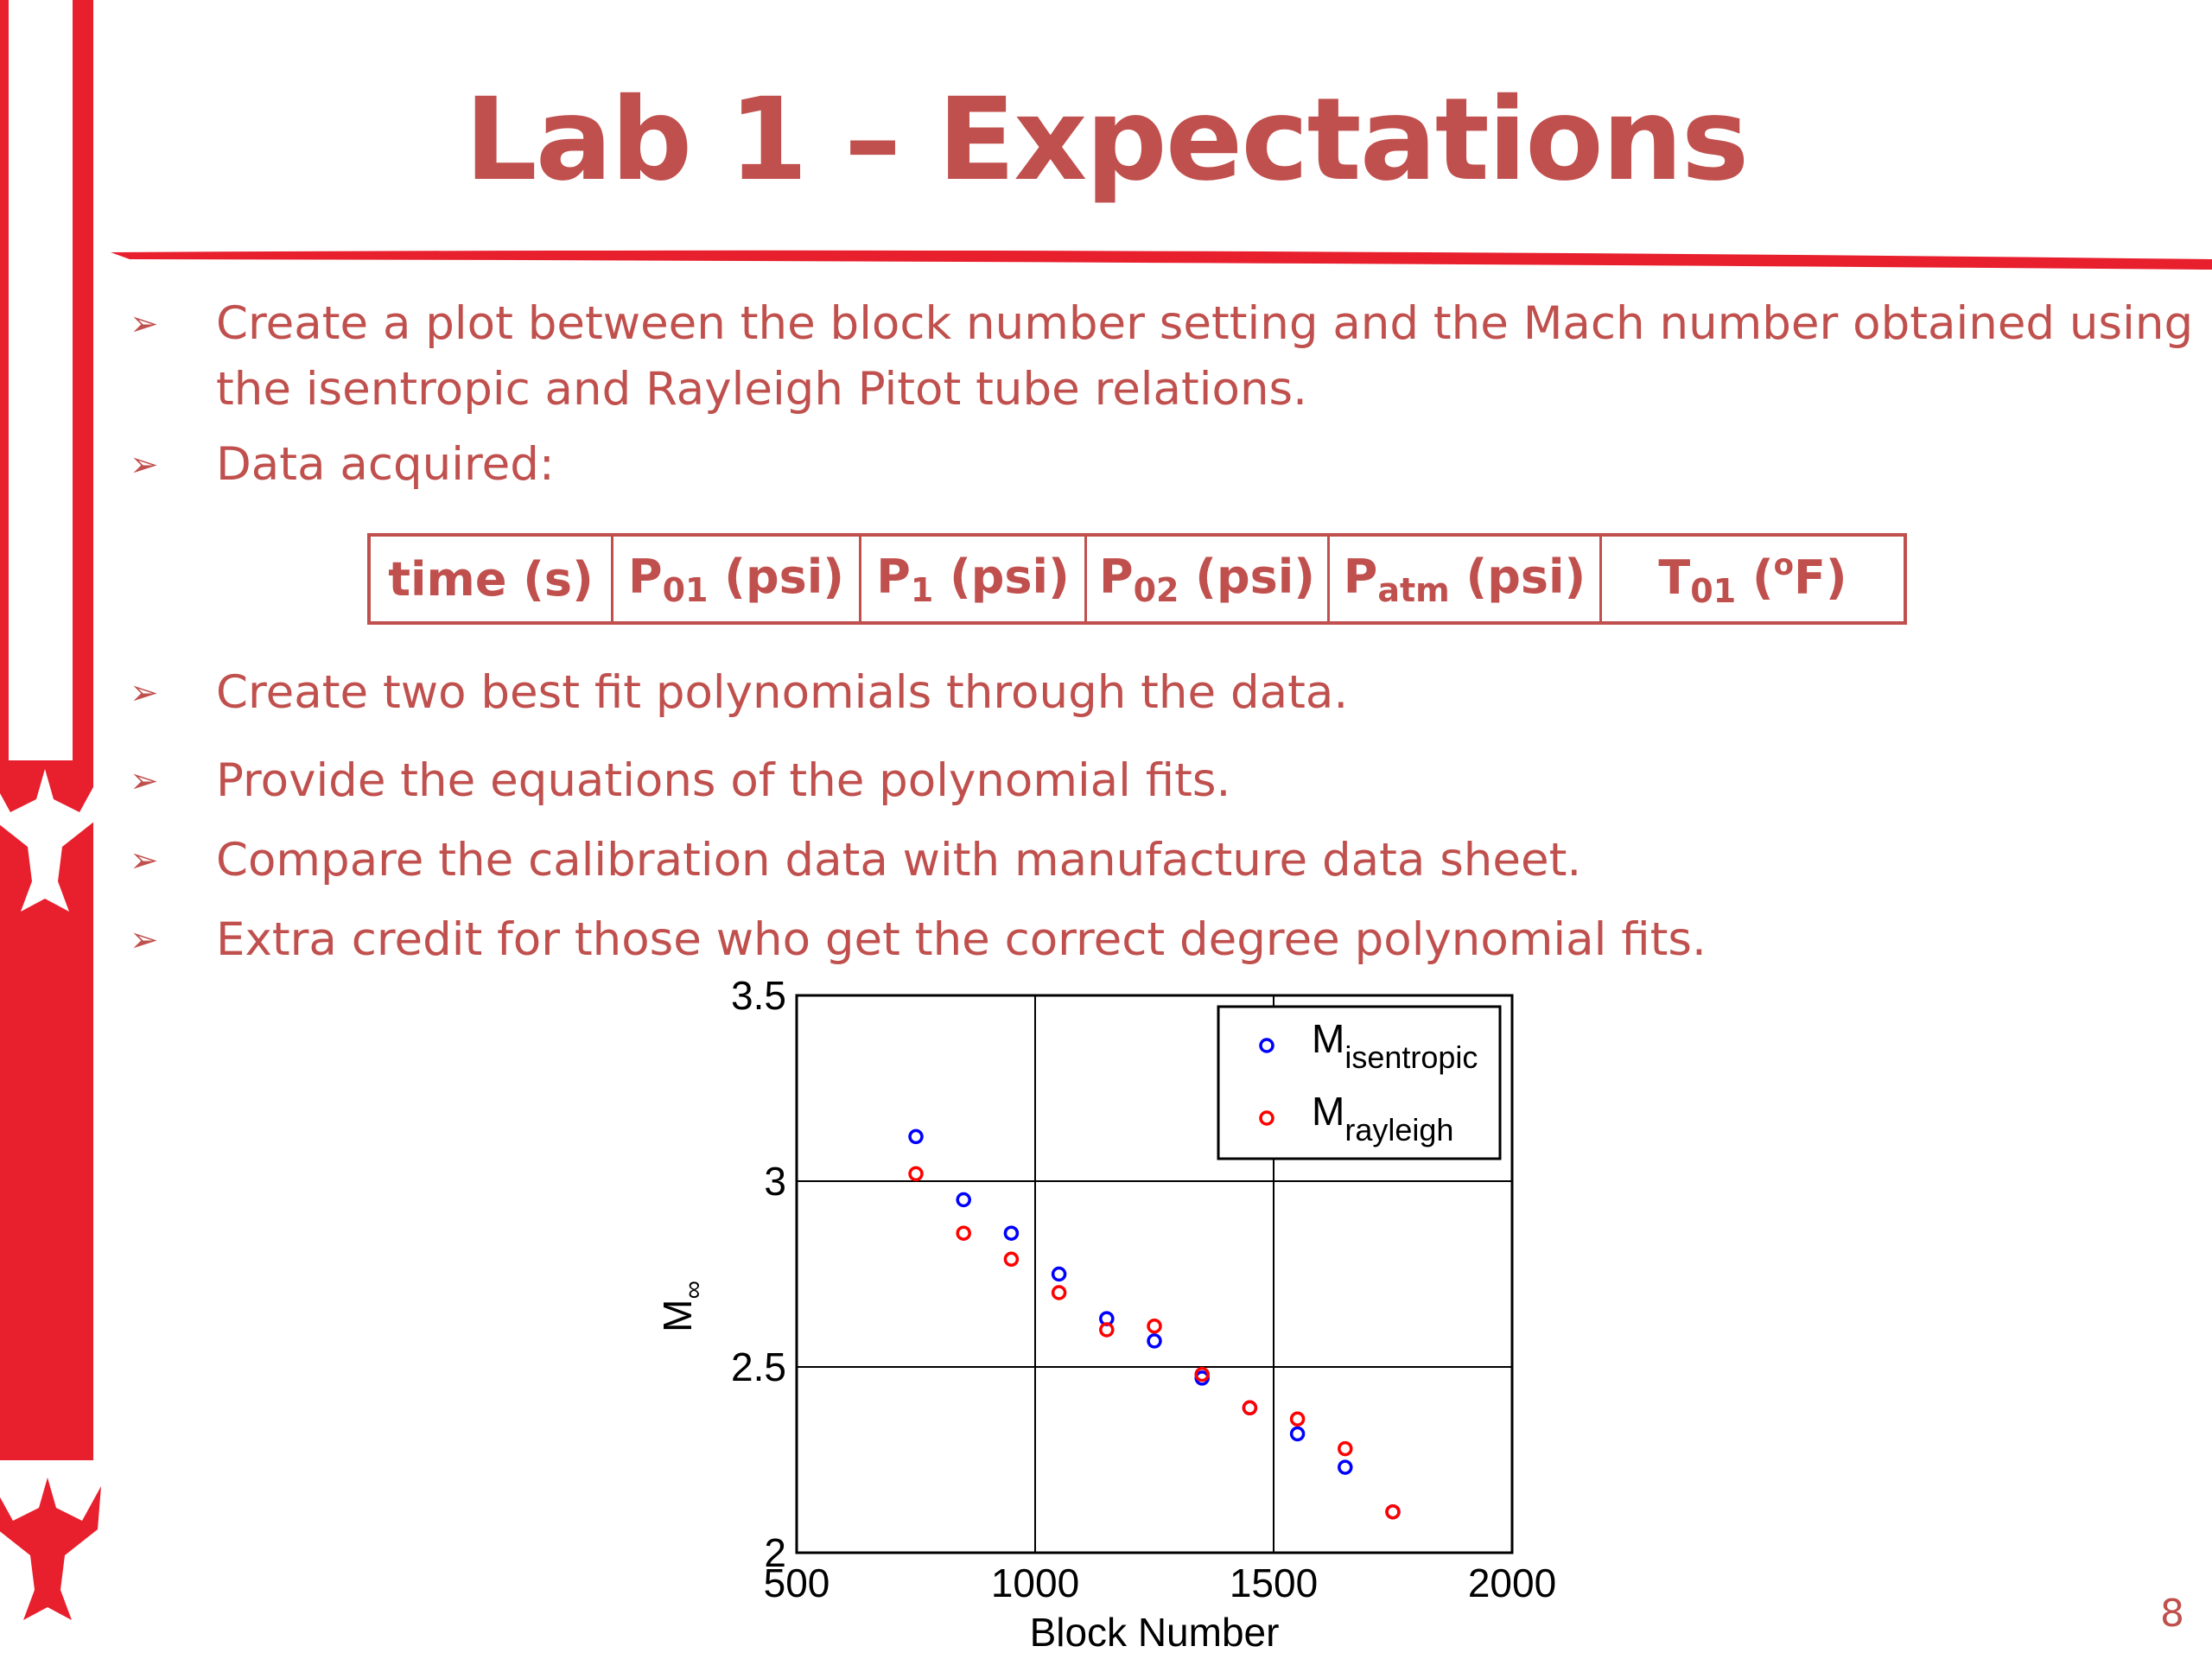 The width and height of the screenshot is (2212, 1659). Describe the element at coordinates (736, 579) in the screenshot. I see `table-header-cell: P01 (psi)` at that location.